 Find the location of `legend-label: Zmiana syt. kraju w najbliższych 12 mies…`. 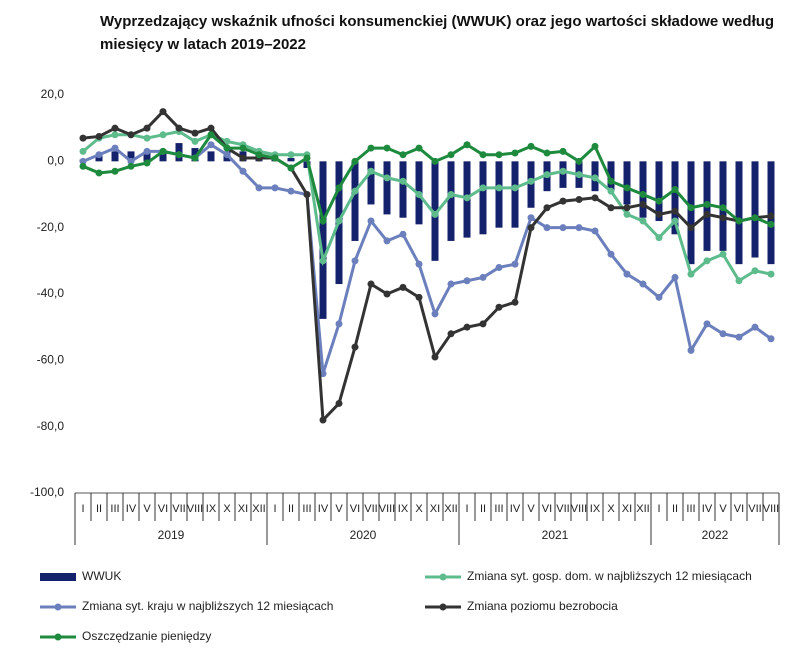

legend-label: Zmiana syt. kraju w najbliższych 12 mies… is located at coordinates (207, 606).